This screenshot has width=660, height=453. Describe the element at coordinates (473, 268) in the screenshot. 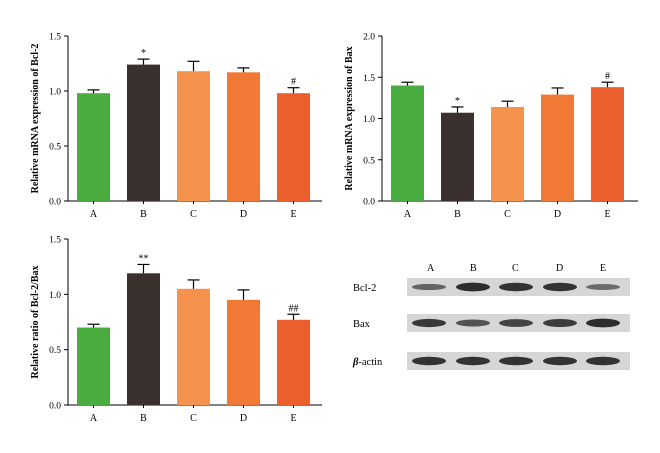

I see `blot-lane-label-b: B` at that location.